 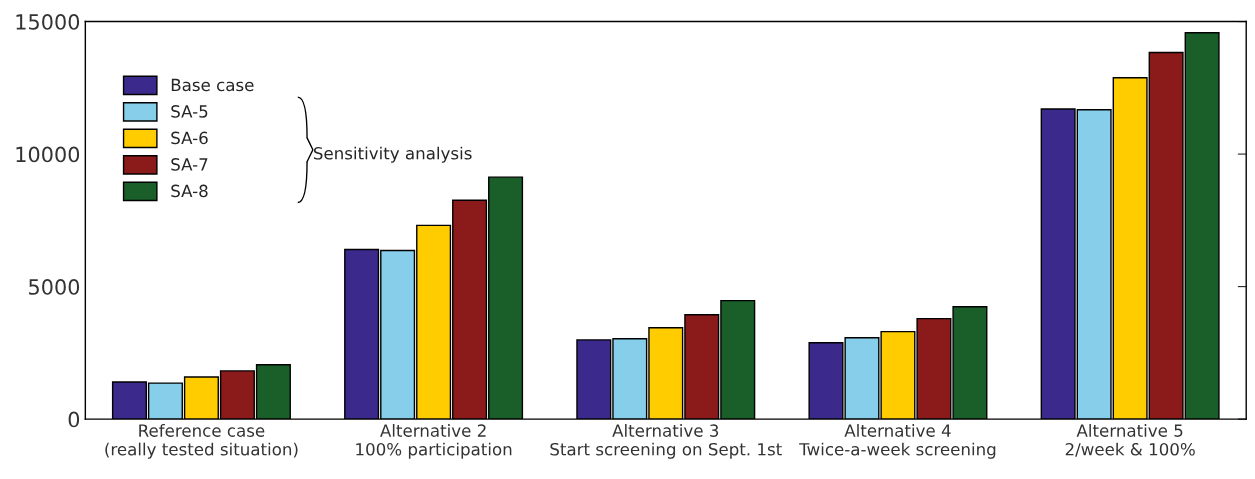 I want to click on legend-label: SA-6, so click(x=189, y=138).